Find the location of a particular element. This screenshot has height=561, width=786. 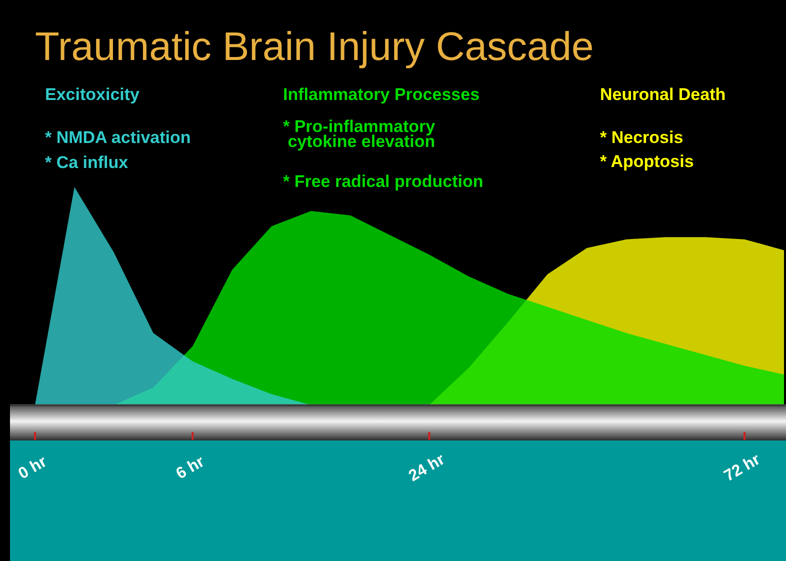

chart-title: Traumatic Brain Injury Cascade is located at coordinates (314, 47).